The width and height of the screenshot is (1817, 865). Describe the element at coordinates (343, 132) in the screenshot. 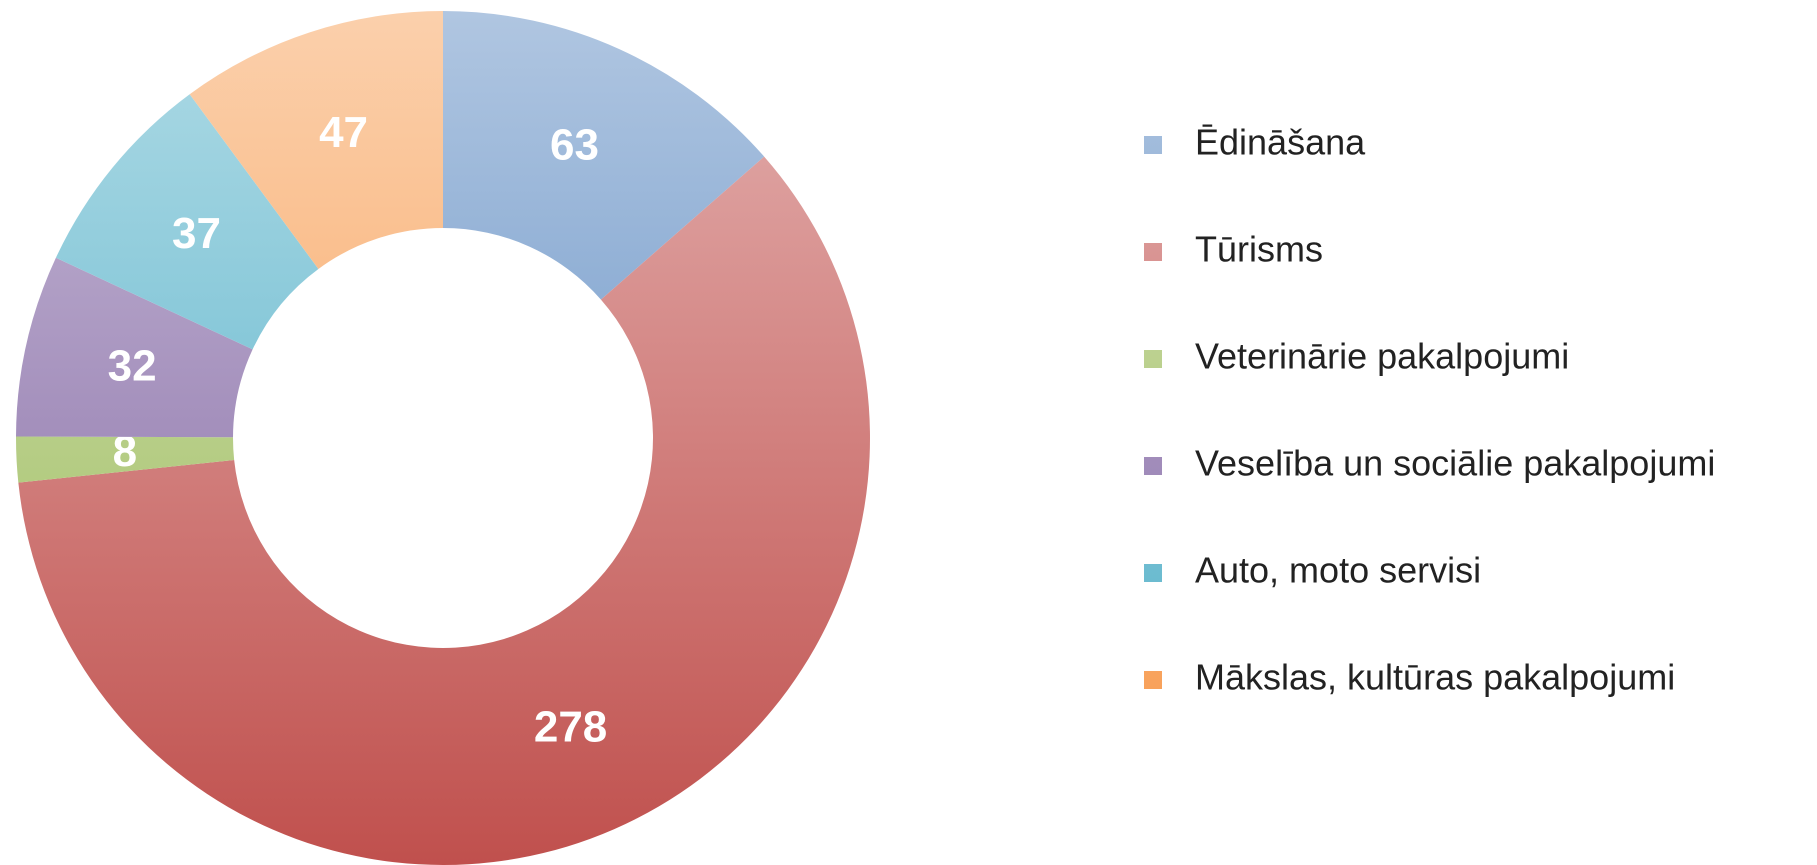

I see `value-label: 47` at that location.